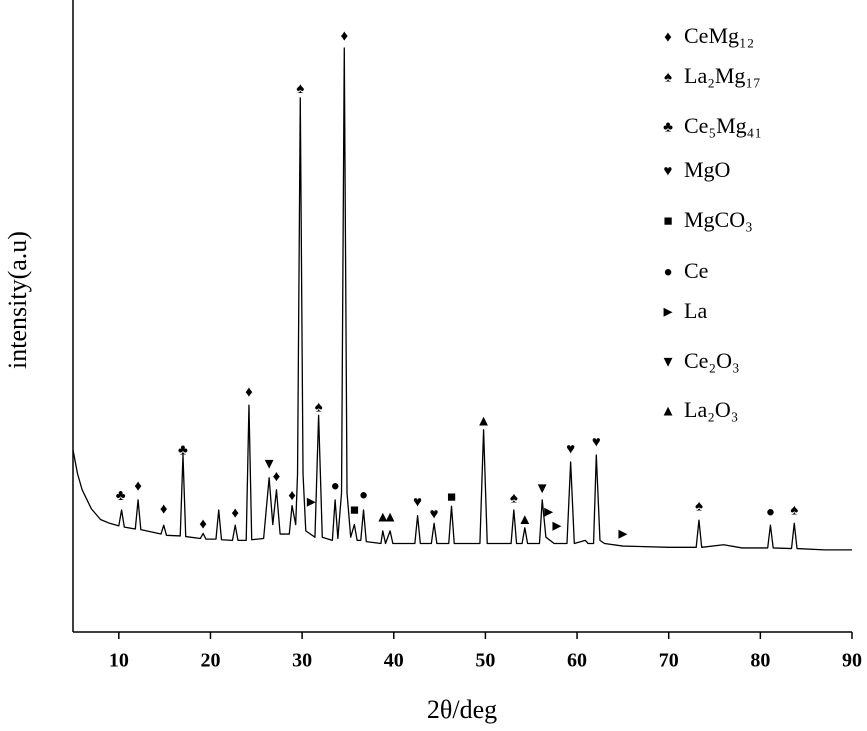  Describe the element at coordinates (723, 125) in the screenshot. I see `legend-label: Ce₅Mg₄₁` at that location.